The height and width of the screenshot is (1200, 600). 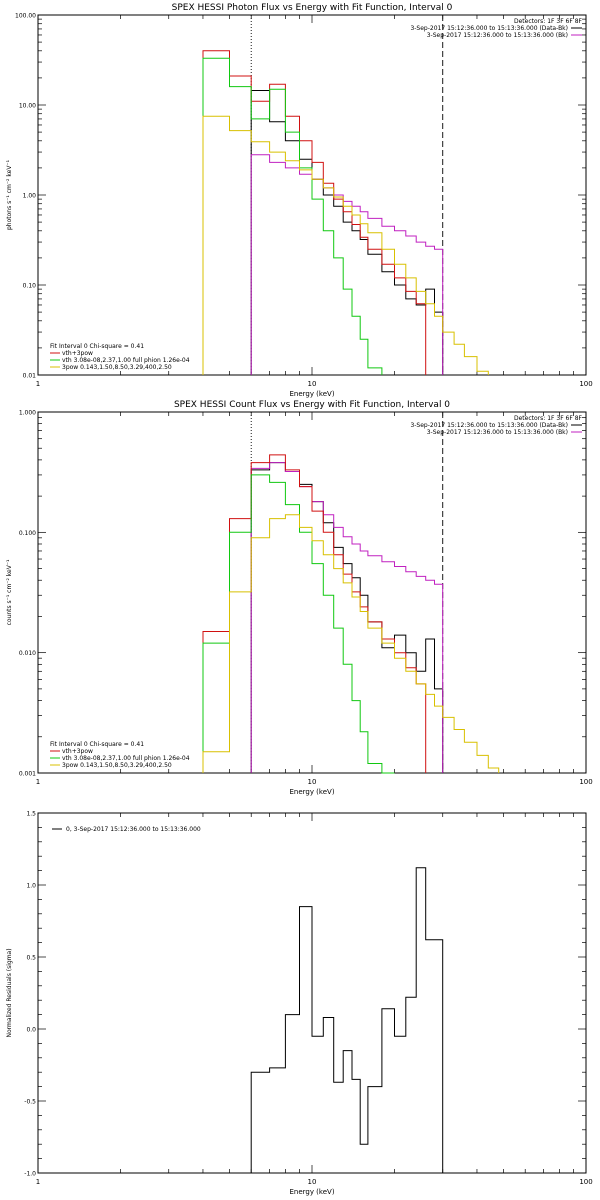 I want to click on y-tick-label: -1.0, so click(x=30, y=1174).